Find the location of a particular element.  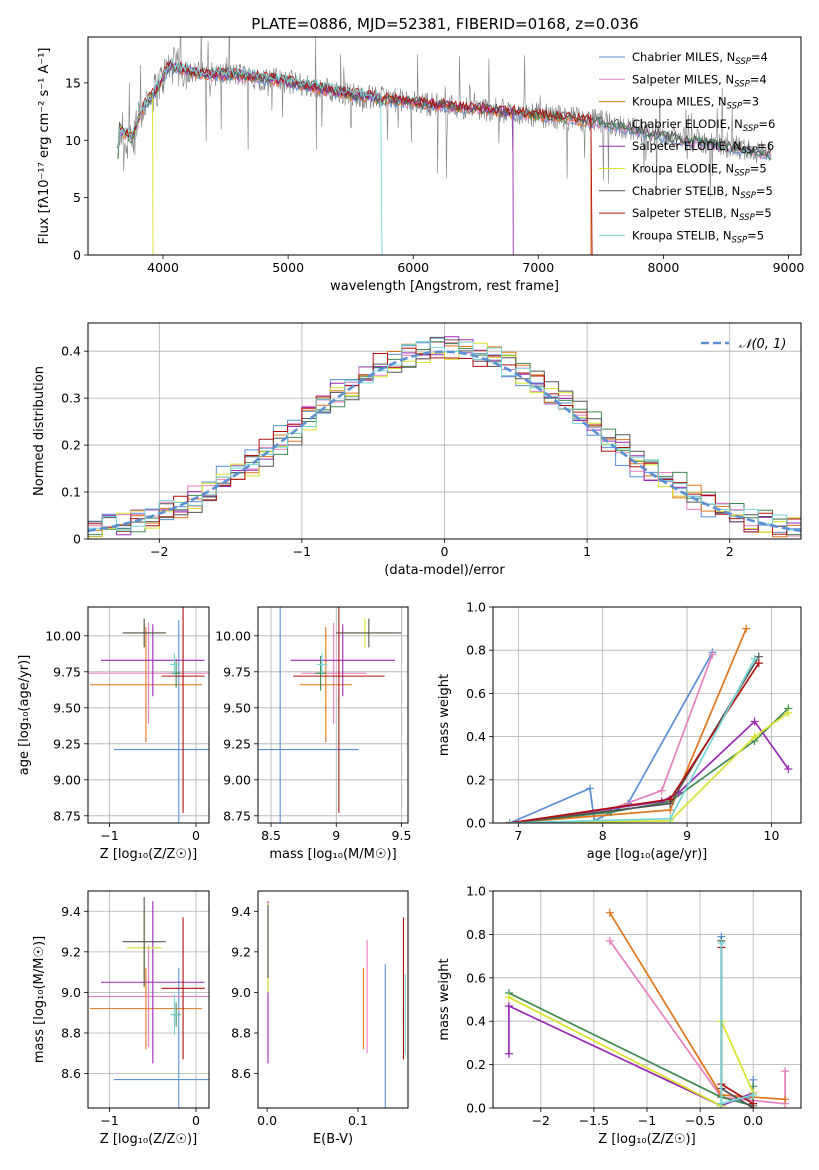

x-tick-label: 8000 is located at coordinates (663, 267).